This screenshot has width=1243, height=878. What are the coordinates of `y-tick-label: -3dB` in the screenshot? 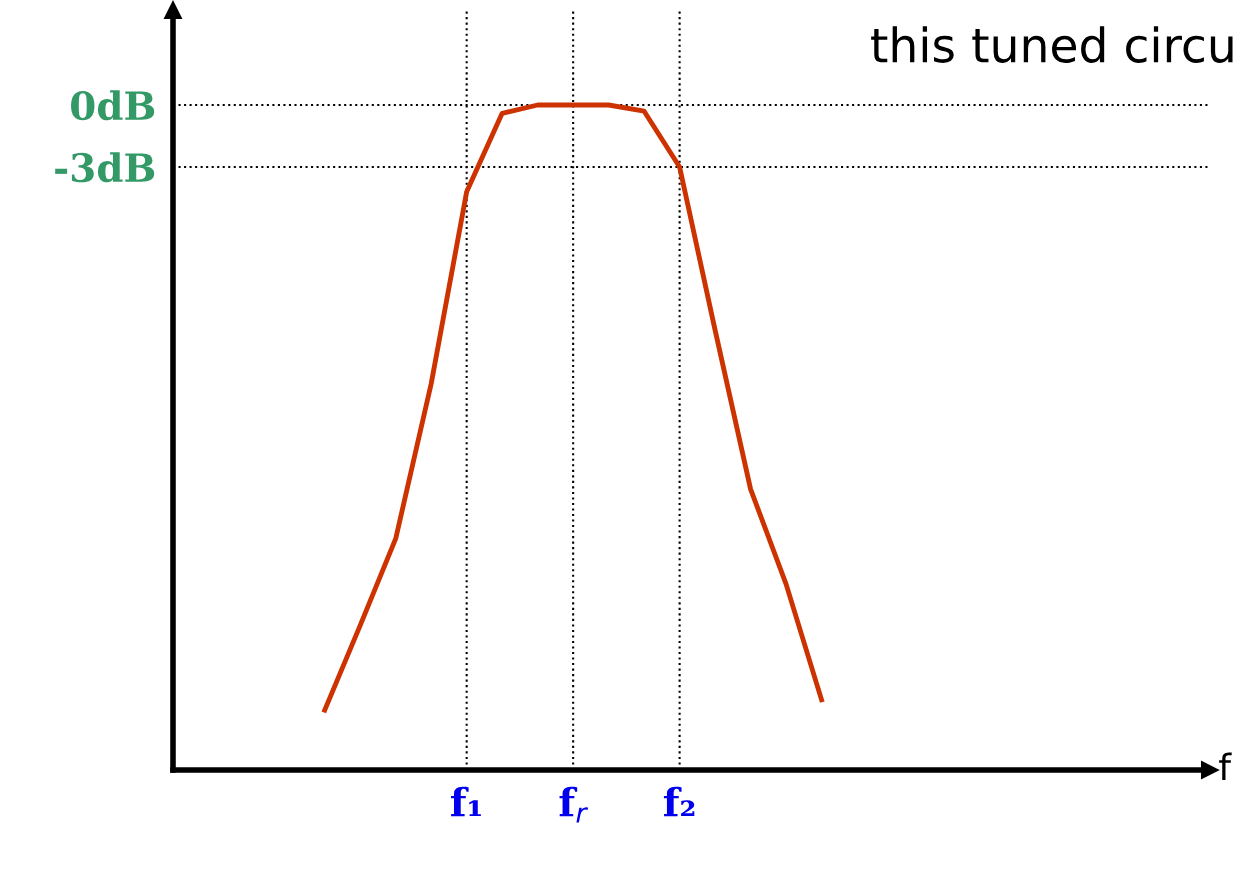 It's located at (105, 167).